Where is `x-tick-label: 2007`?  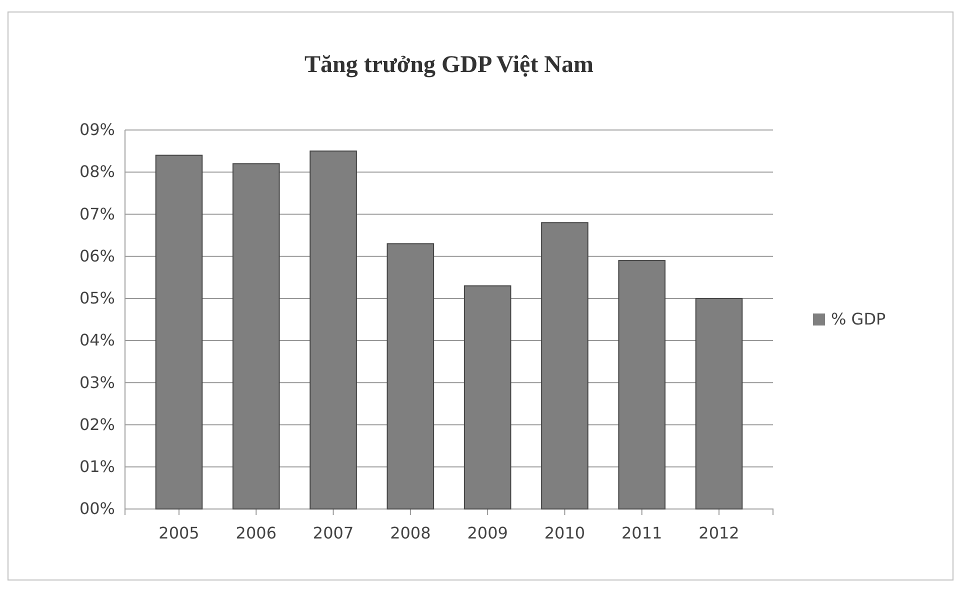 x-tick-label: 2007 is located at coordinates (333, 532).